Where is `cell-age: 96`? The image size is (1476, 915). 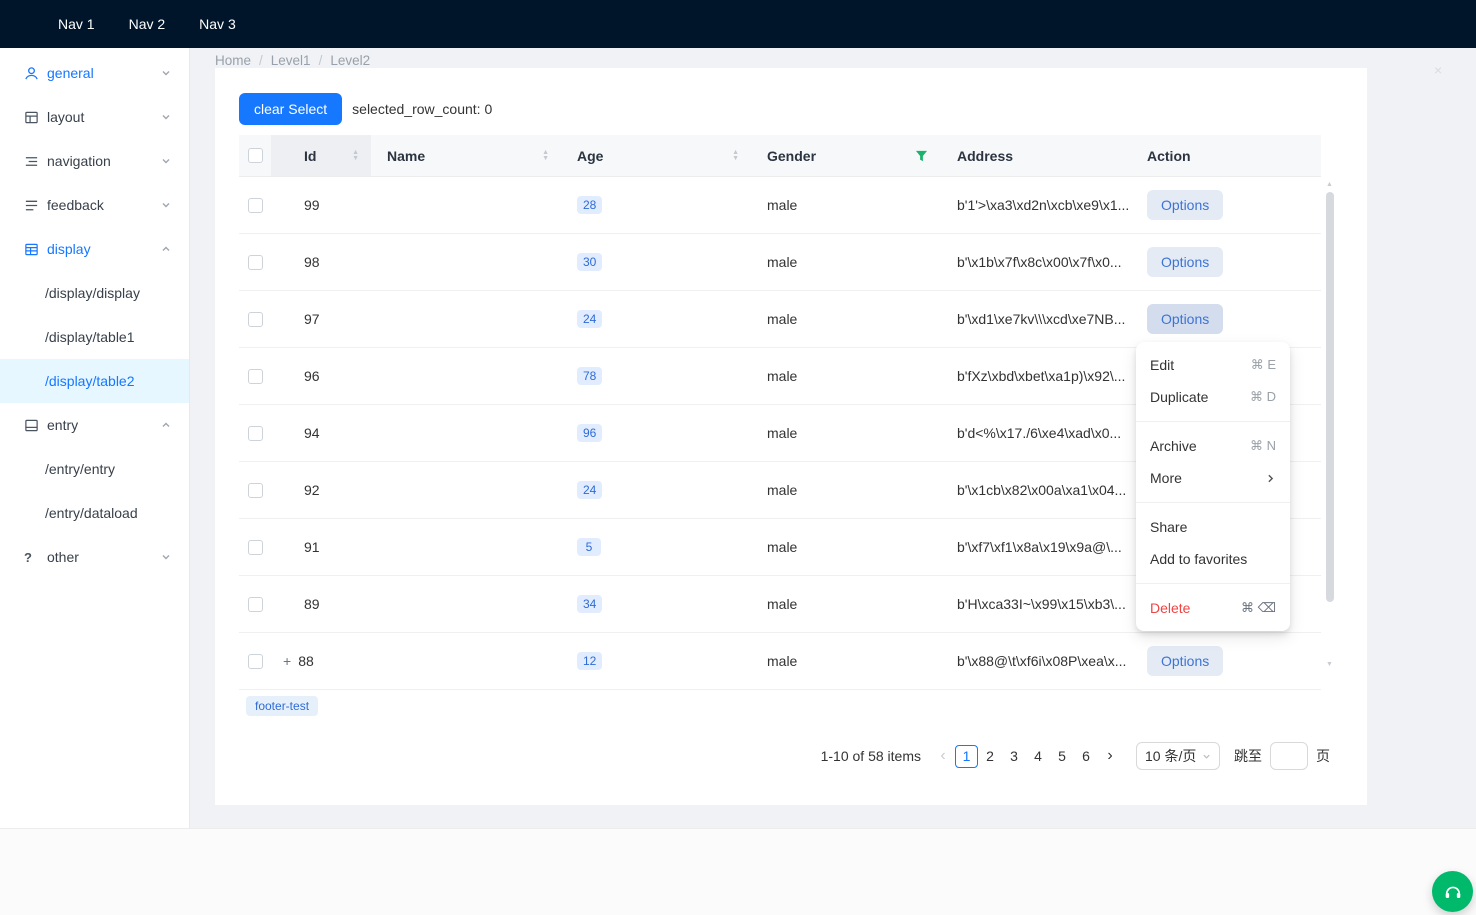 cell-age: 96 is located at coordinates (656, 433).